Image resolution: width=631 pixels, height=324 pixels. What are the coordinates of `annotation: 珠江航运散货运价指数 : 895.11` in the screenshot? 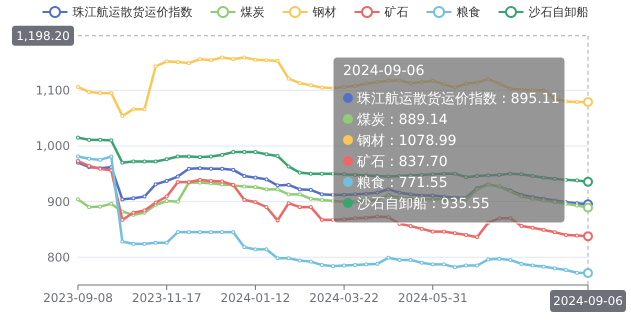 It's located at (458, 98).